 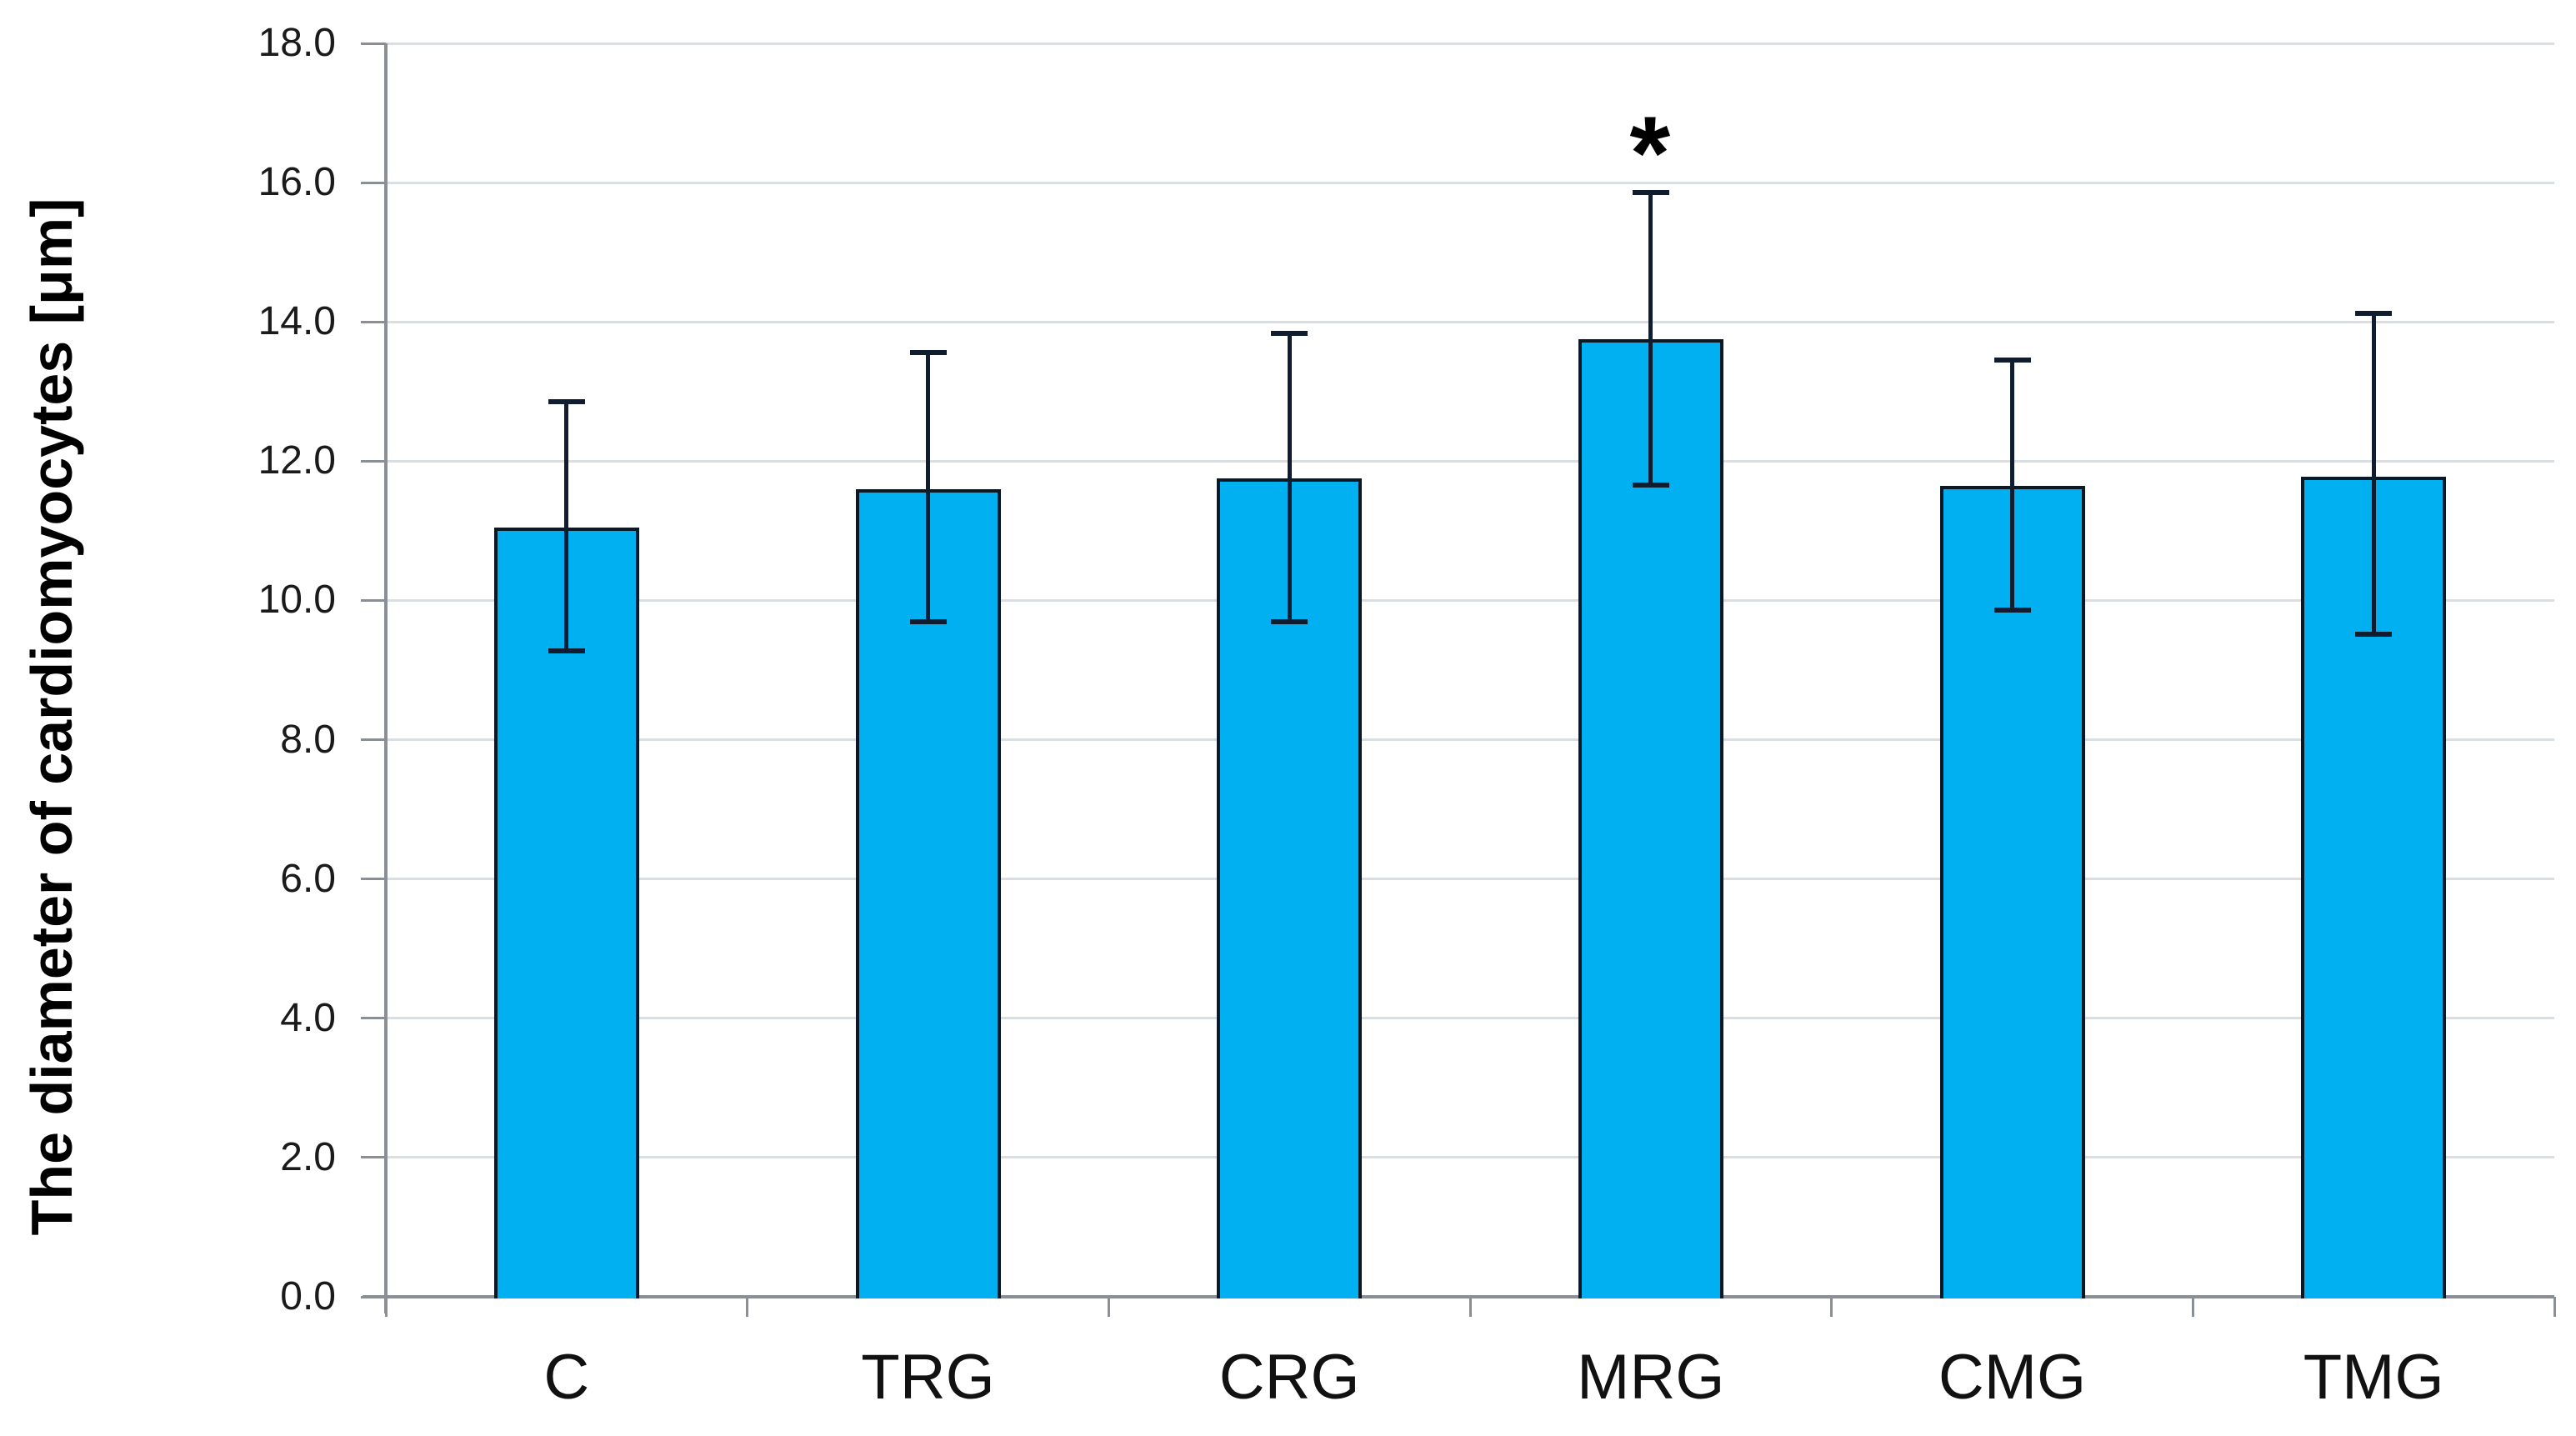 What do you see at coordinates (373, 321) in the screenshot?
I see `y-tick-14.0` at bounding box center [373, 321].